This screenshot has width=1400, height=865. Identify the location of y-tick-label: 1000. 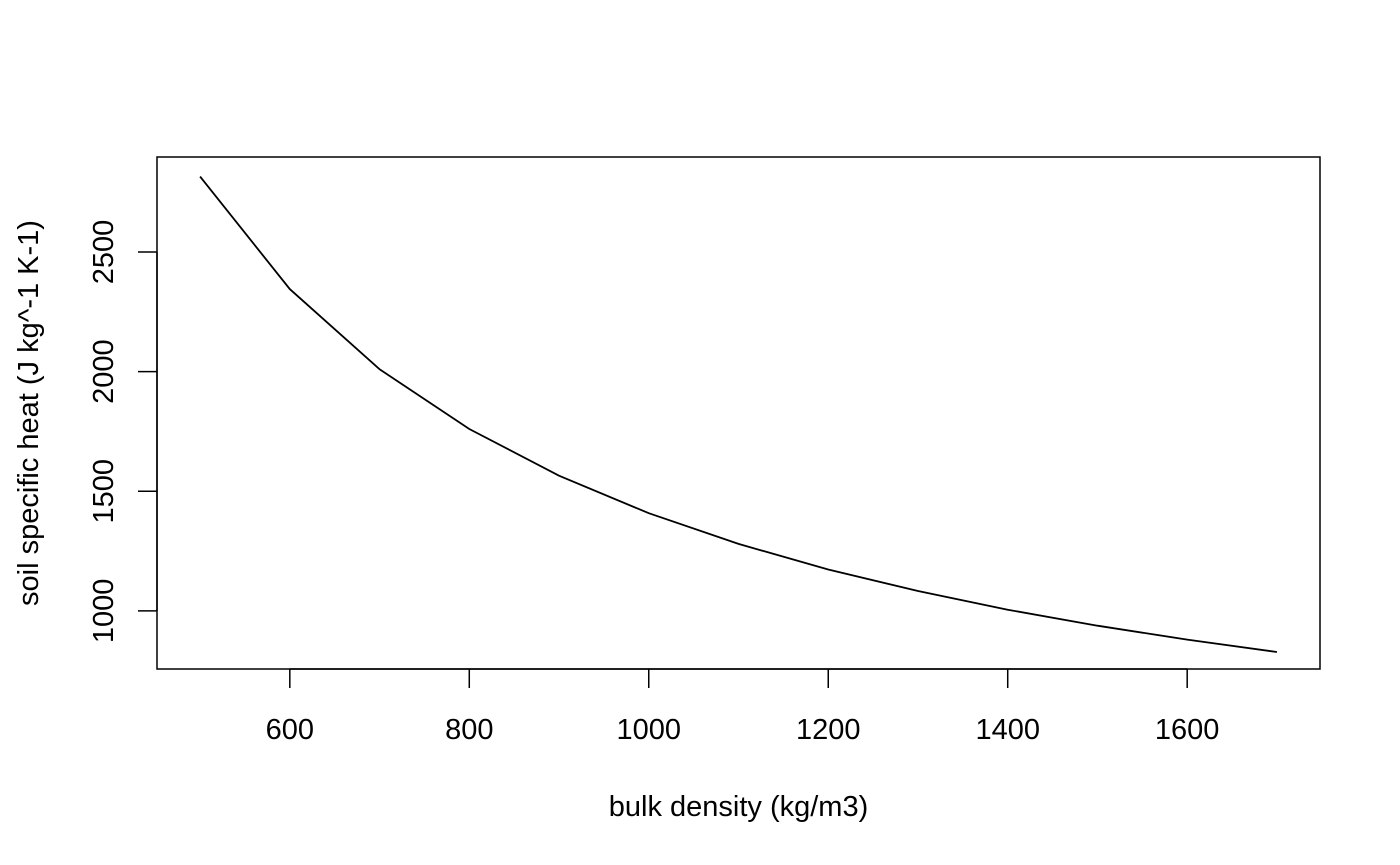
(104, 611).